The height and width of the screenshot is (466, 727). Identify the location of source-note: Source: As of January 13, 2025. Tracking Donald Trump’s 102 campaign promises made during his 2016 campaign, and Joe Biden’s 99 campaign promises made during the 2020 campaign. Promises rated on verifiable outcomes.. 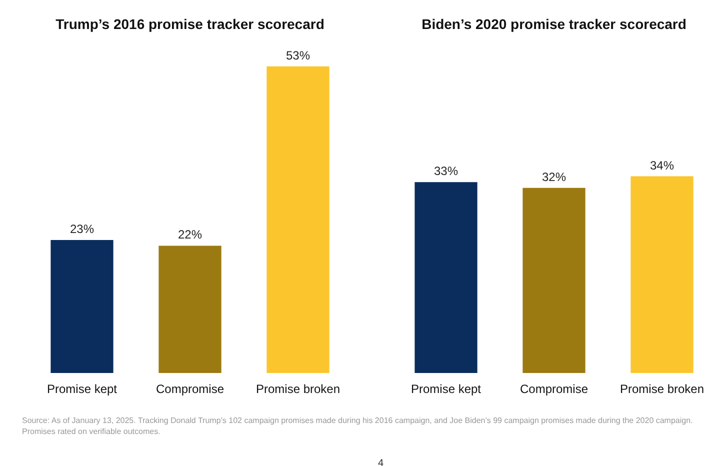
(358, 426).